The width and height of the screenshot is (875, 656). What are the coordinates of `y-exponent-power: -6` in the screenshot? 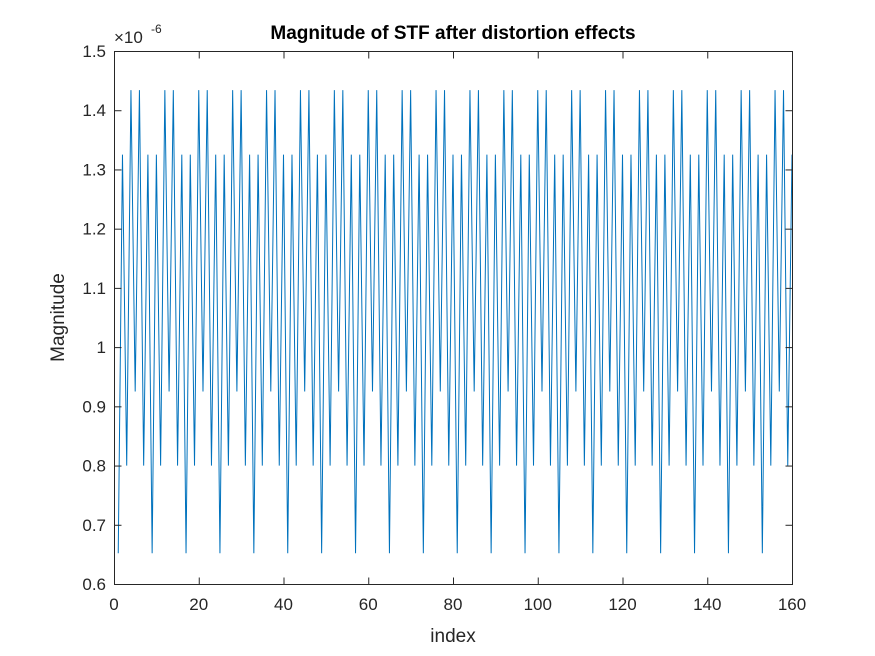 It's located at (156, 29).